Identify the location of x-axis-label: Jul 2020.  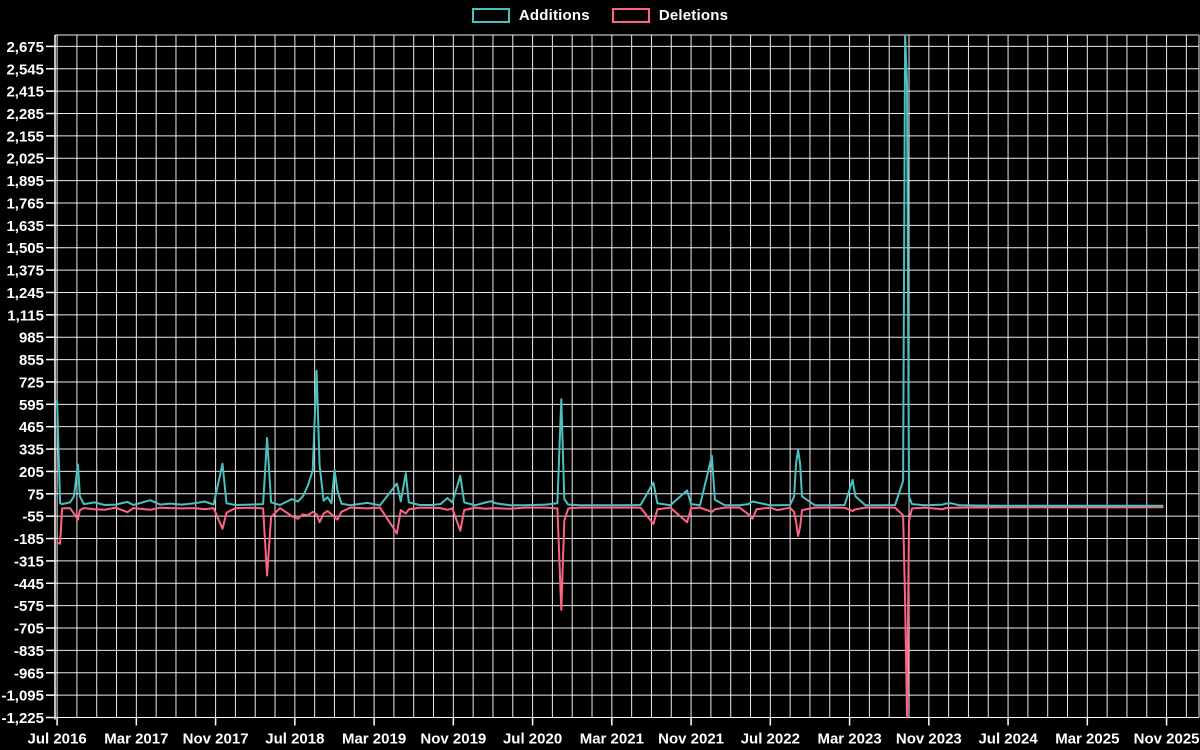
(532, 739).